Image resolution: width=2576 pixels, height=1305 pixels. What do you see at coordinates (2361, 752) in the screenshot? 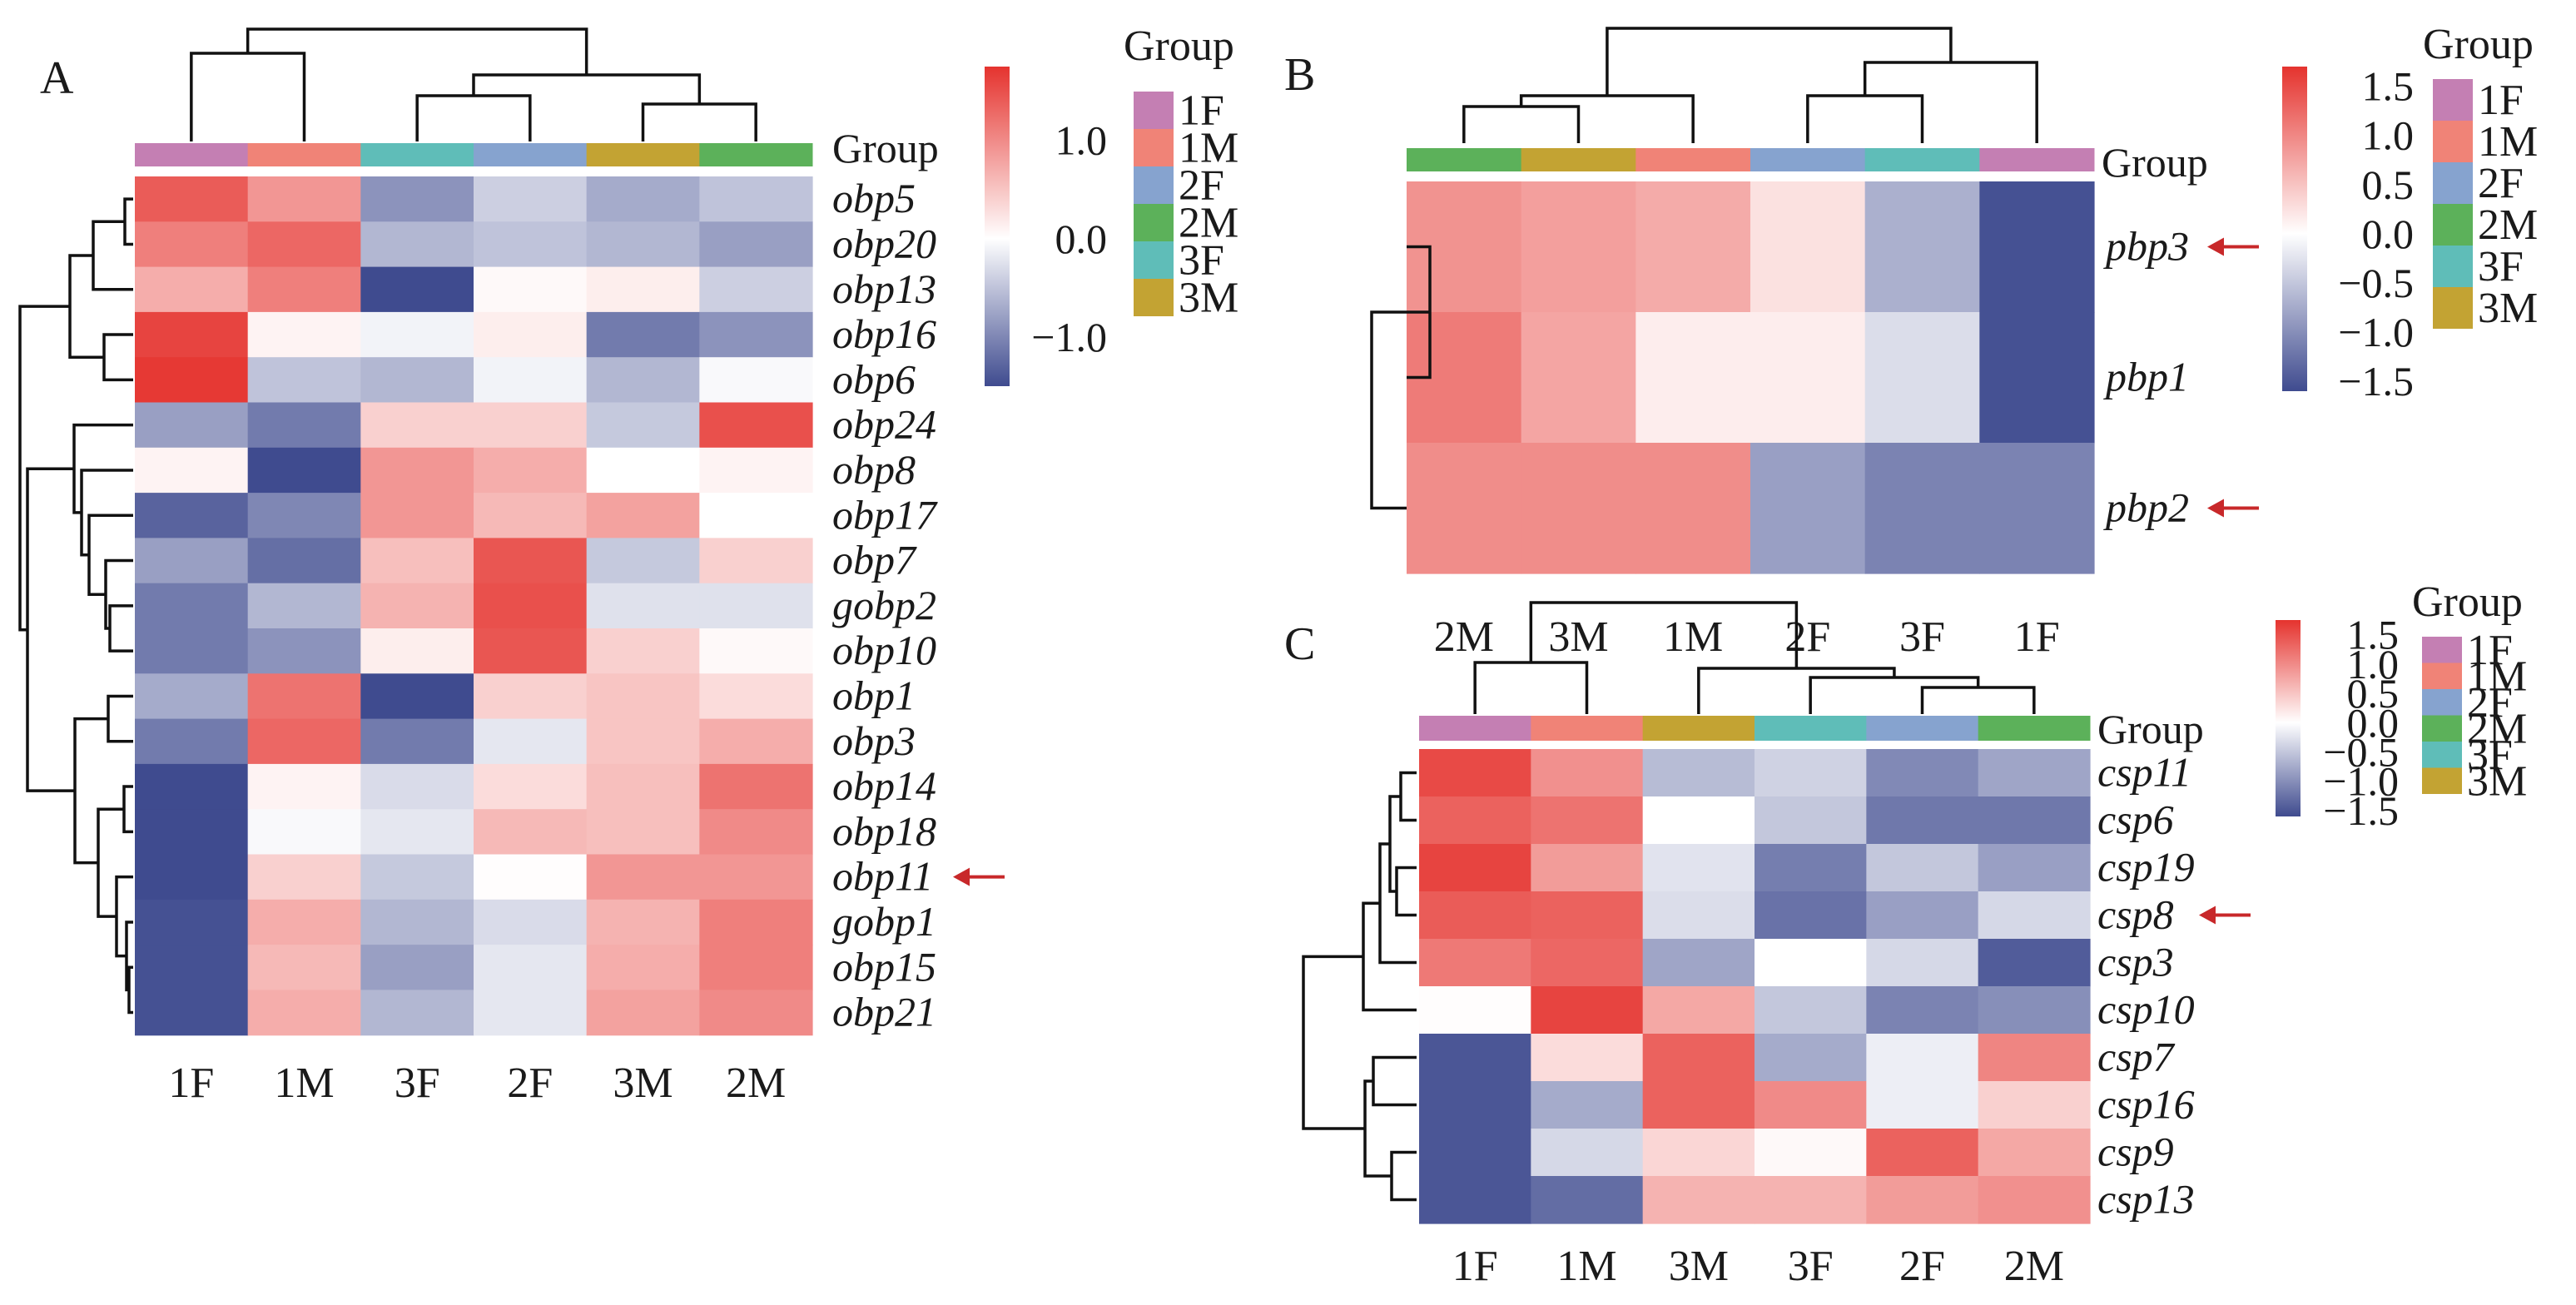
I see `colorbar-tick-label: −0.5` at bounding box center [2361, 752].